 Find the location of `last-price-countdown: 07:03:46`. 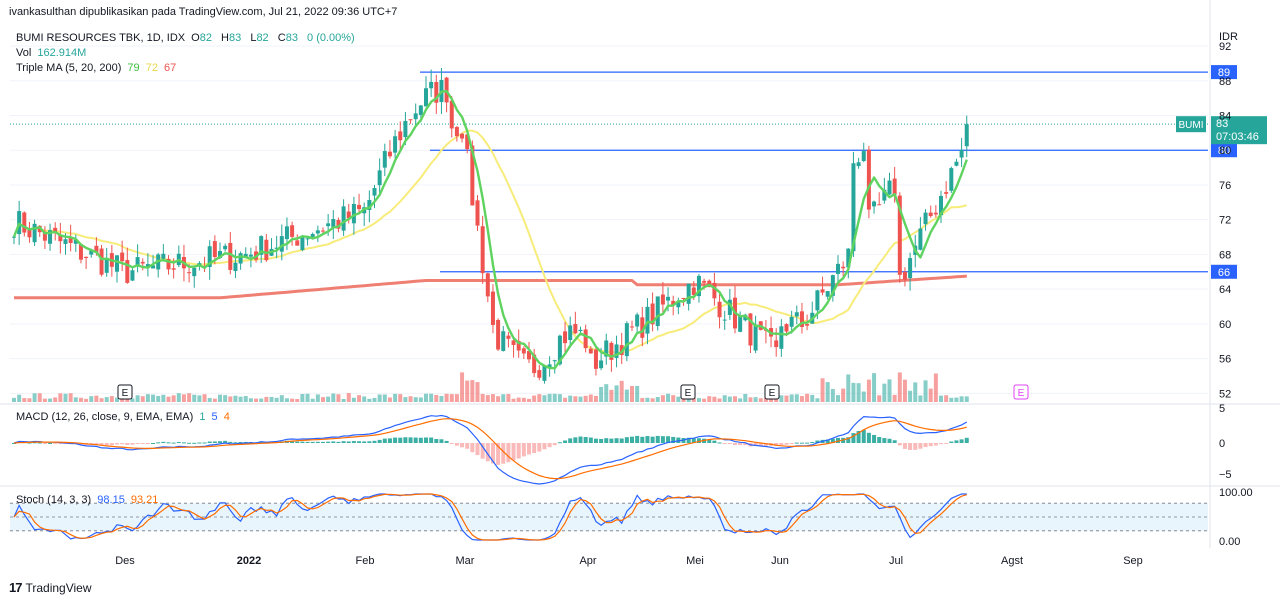

last-price-countdown: 07:03:46 is located at coordinates (1237, 137).